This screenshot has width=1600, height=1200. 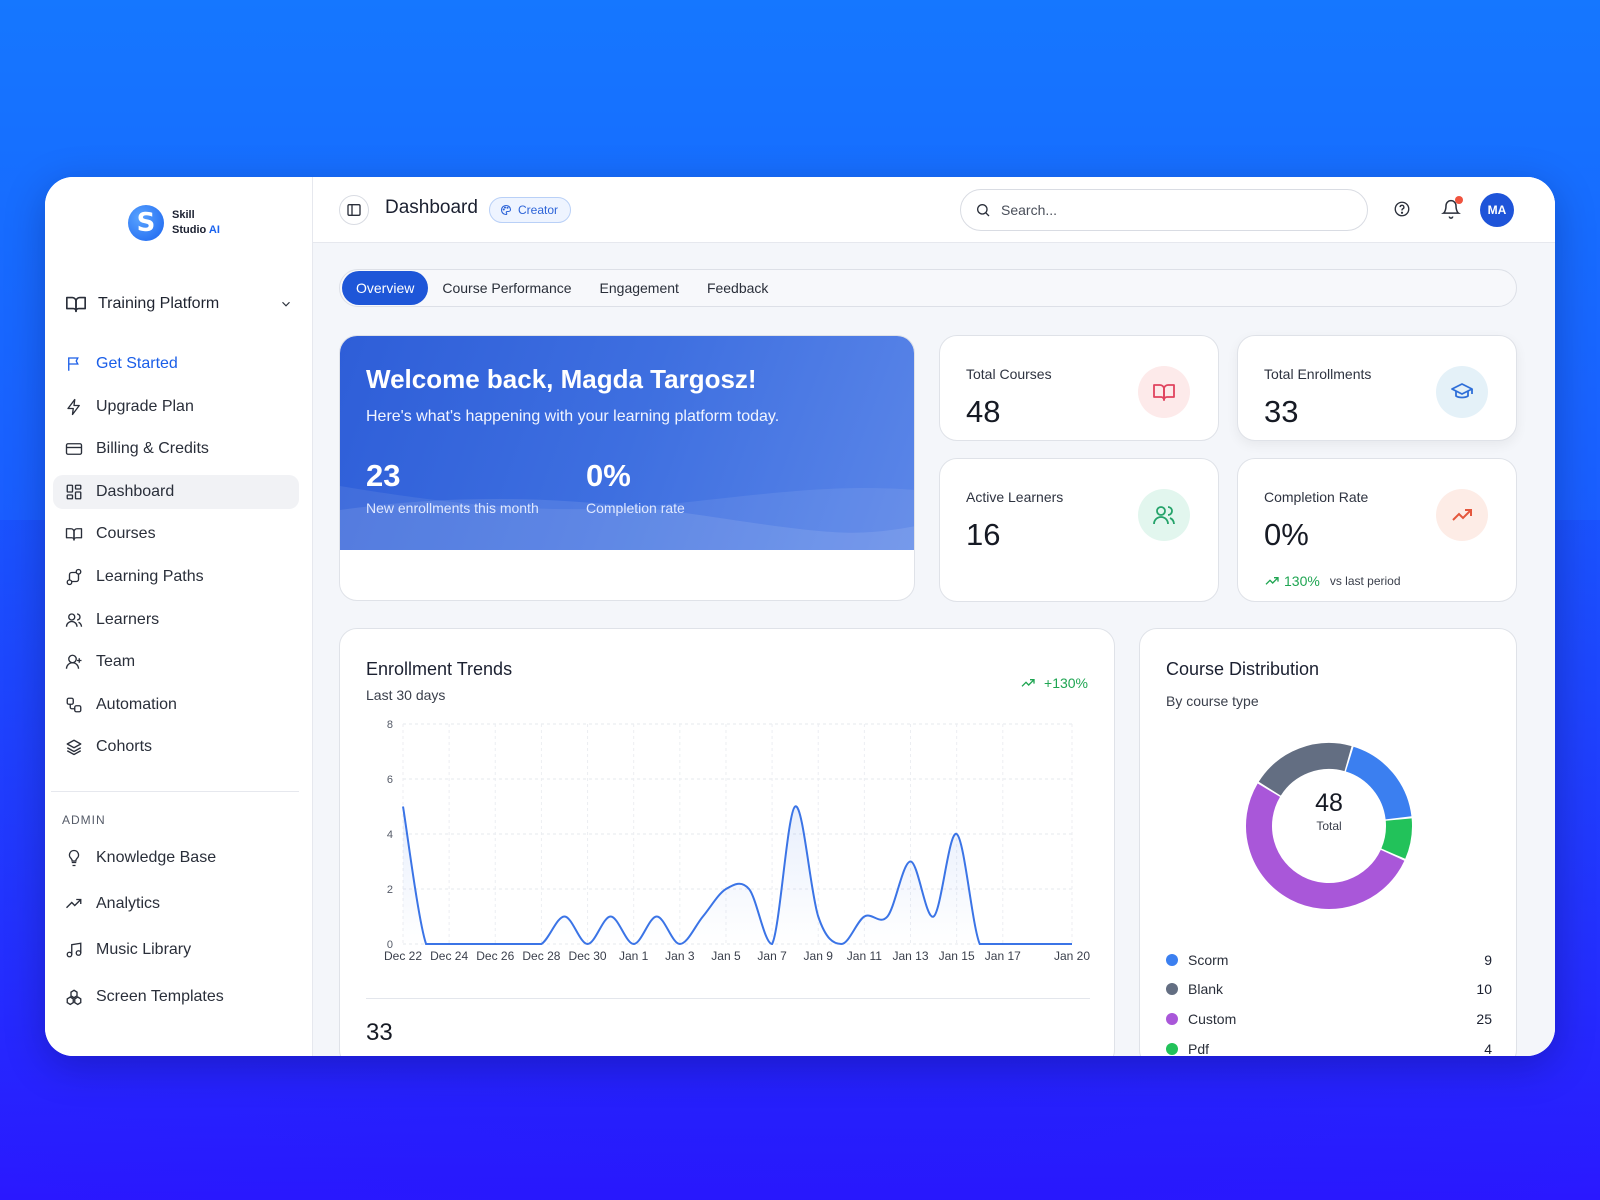 I want to click on legend-item-custom: Custom 25, so click(x=1329, y=1019).